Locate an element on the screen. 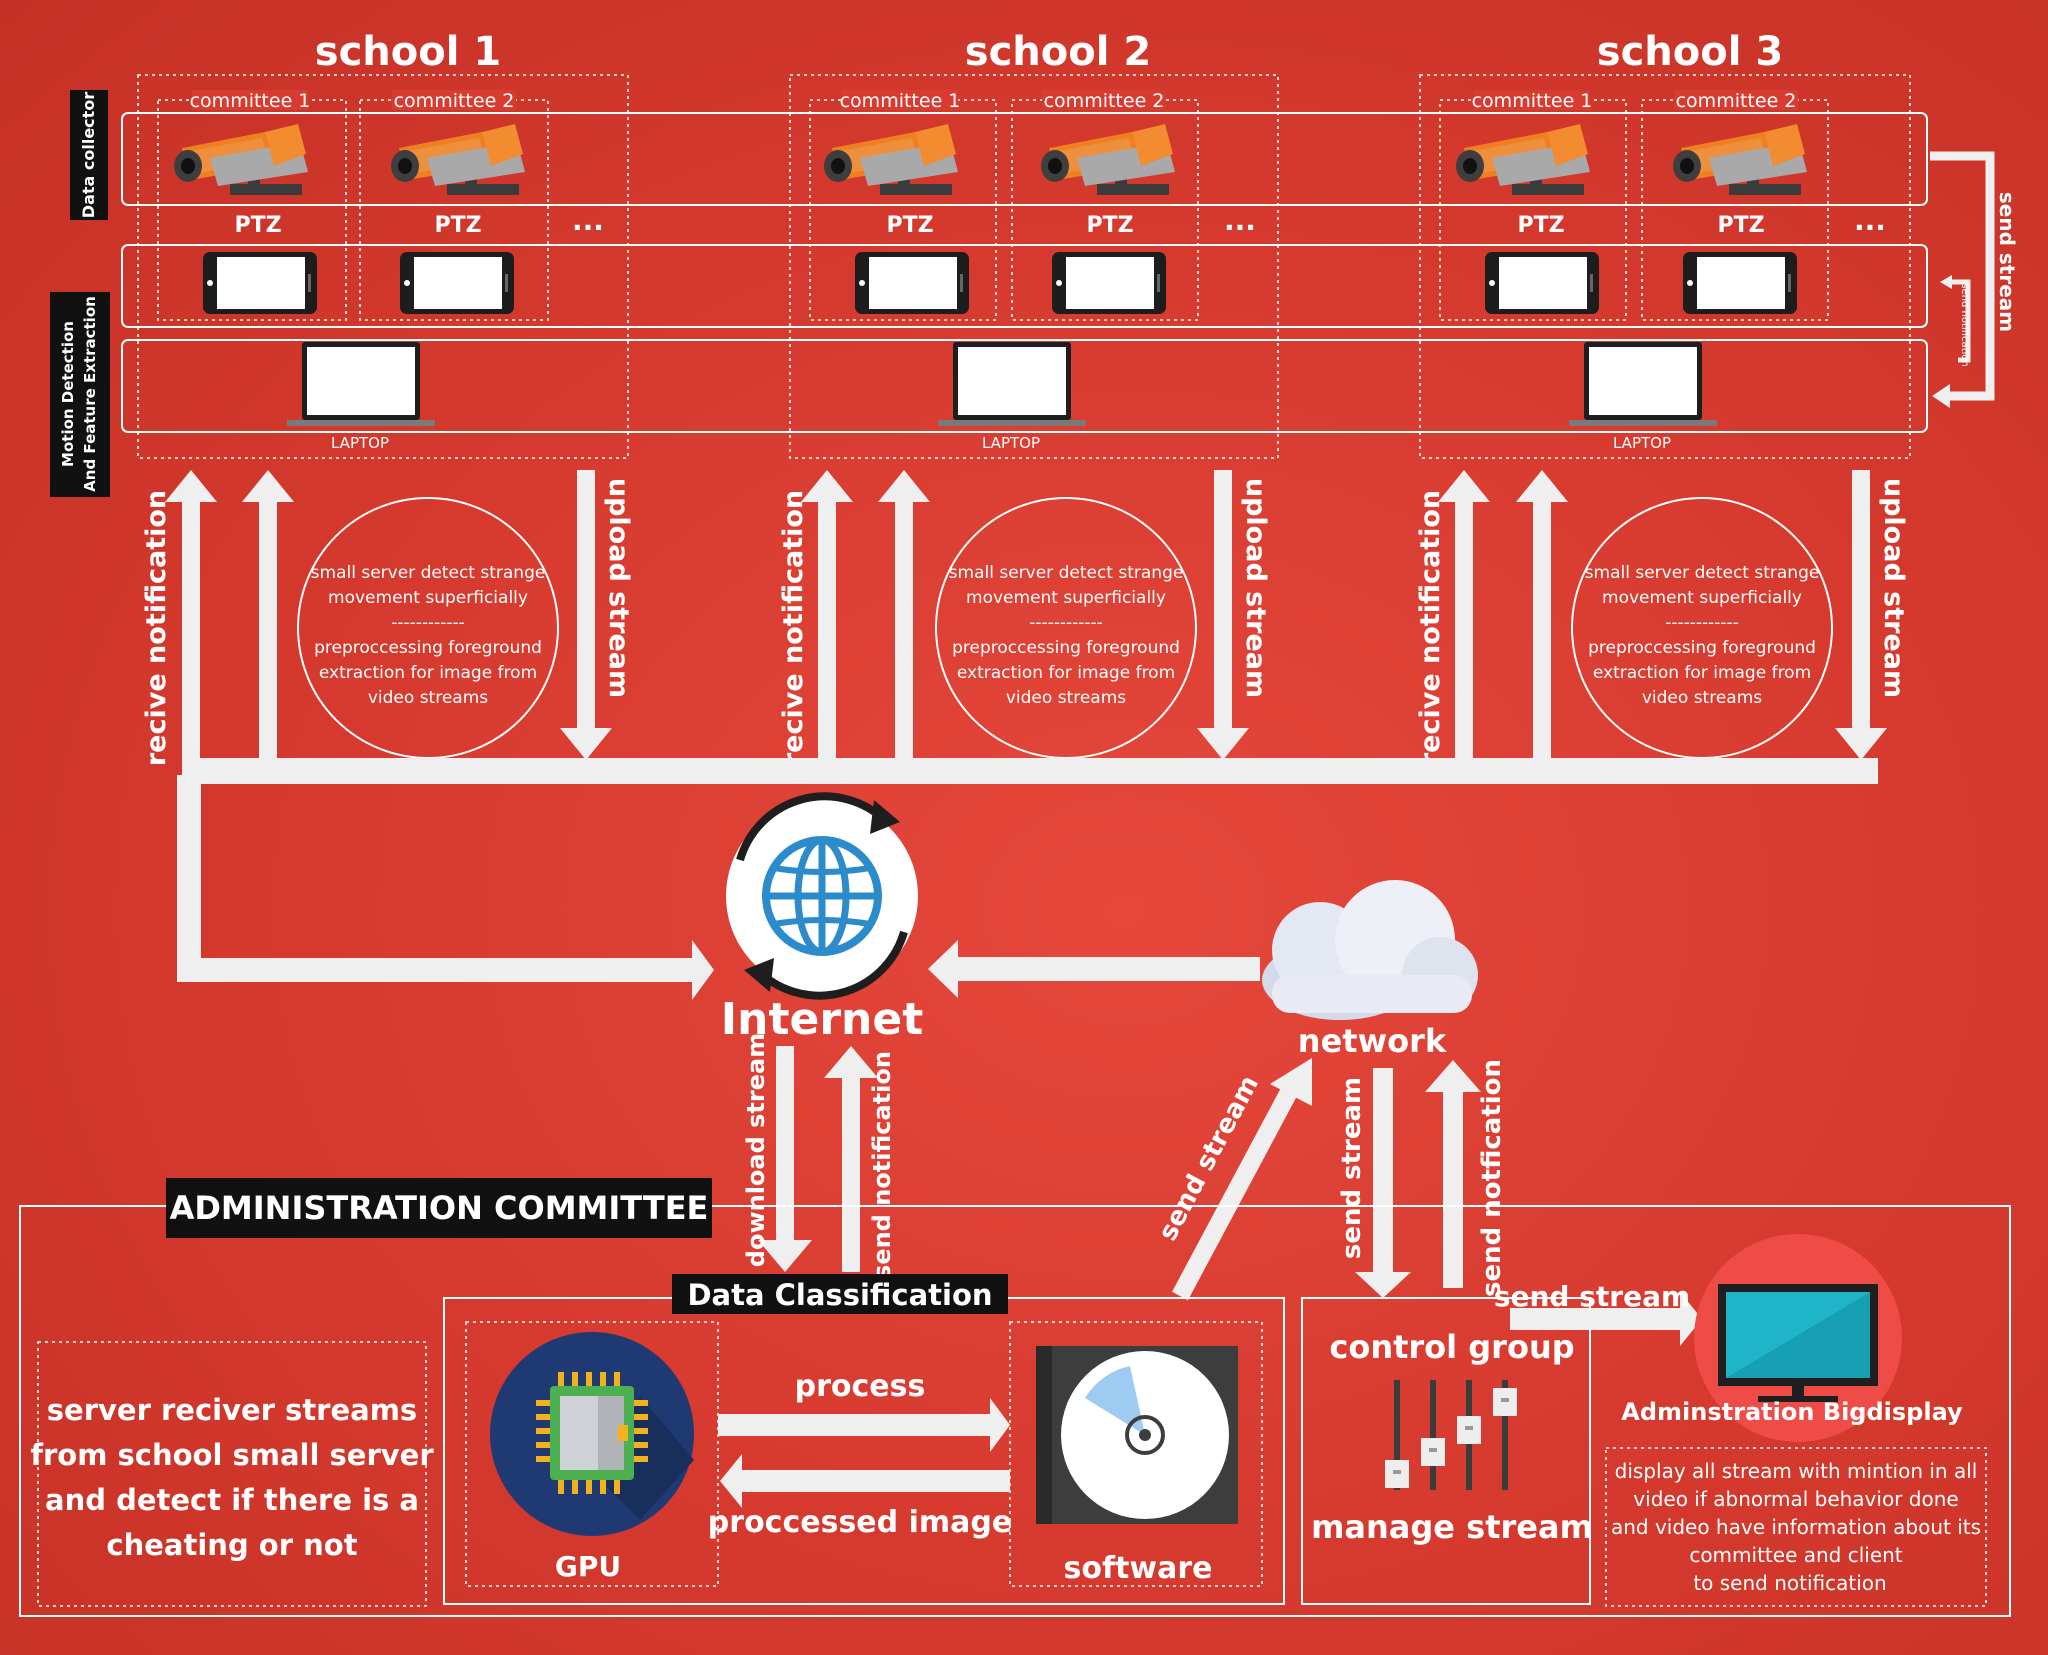  bus-to-internet-horizontal is located at coordinates (437, 970).